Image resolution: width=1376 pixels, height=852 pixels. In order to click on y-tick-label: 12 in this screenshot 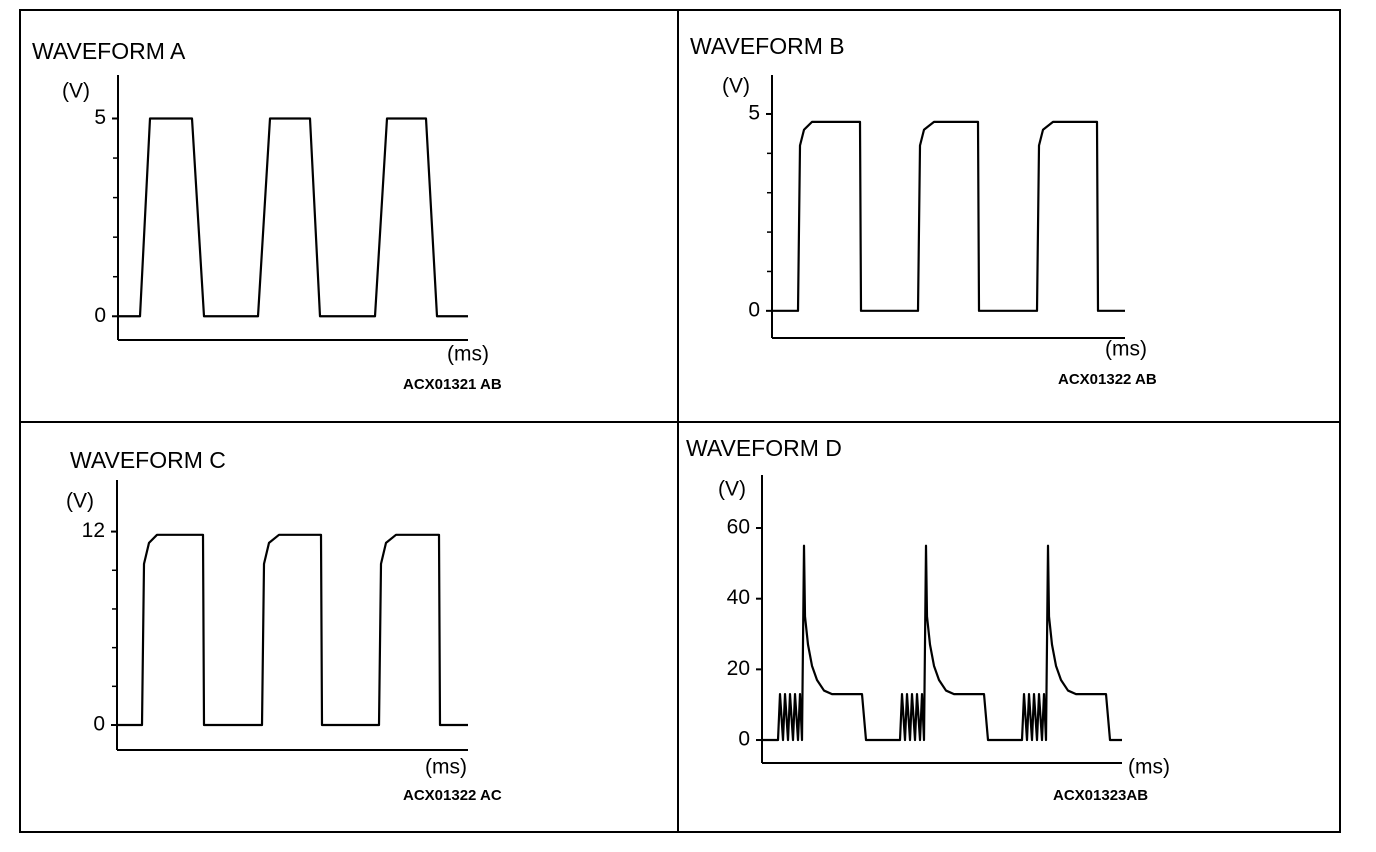, I will do `click(93, 530)`.